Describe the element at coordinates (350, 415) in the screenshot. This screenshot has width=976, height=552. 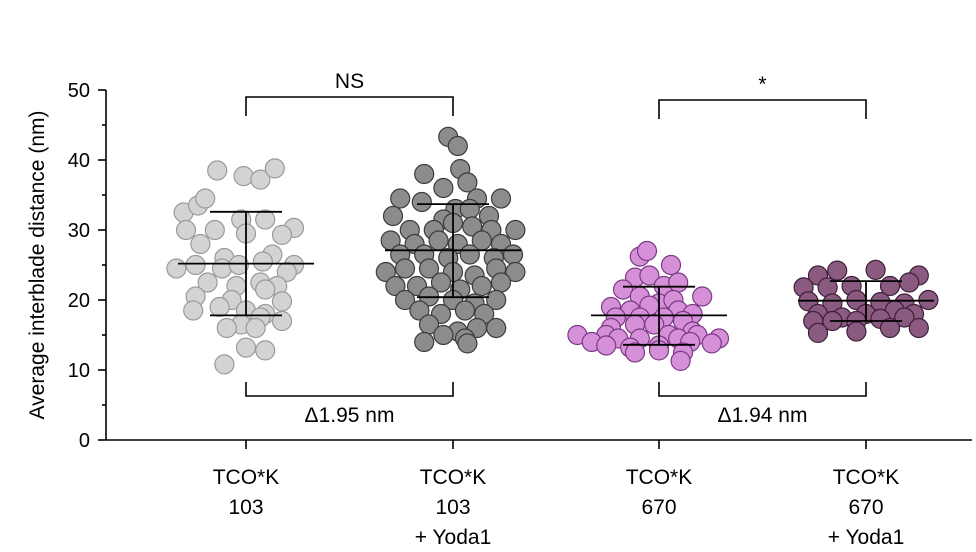
I see `difference-label: Δ1.95 nm` at that location.